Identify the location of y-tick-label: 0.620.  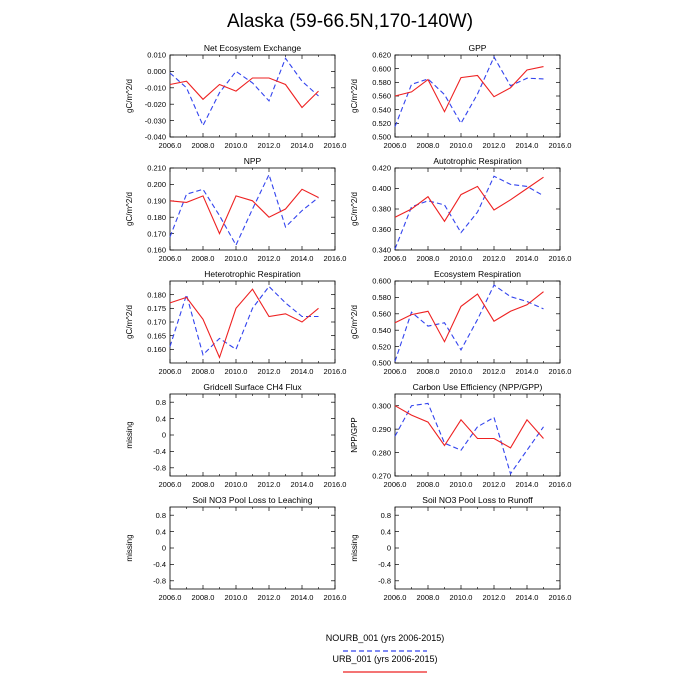
(381, 55).